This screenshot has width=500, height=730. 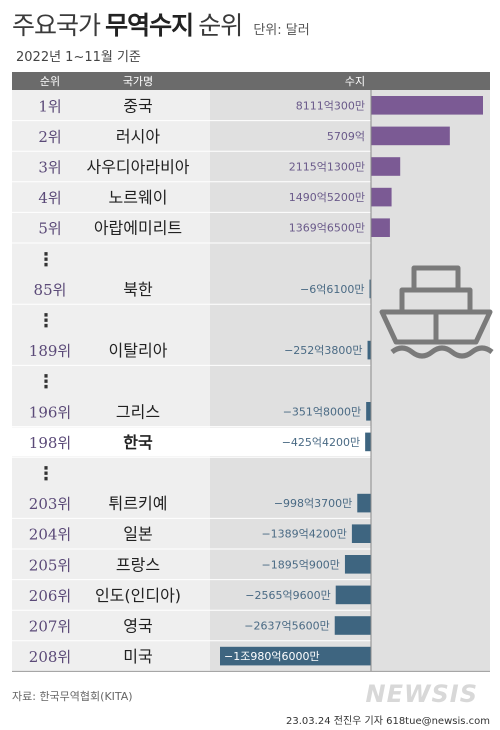 I want to click on chart-title: 주요국가 무역수지 순위 단위: 달러, so click(x=161, y=23).